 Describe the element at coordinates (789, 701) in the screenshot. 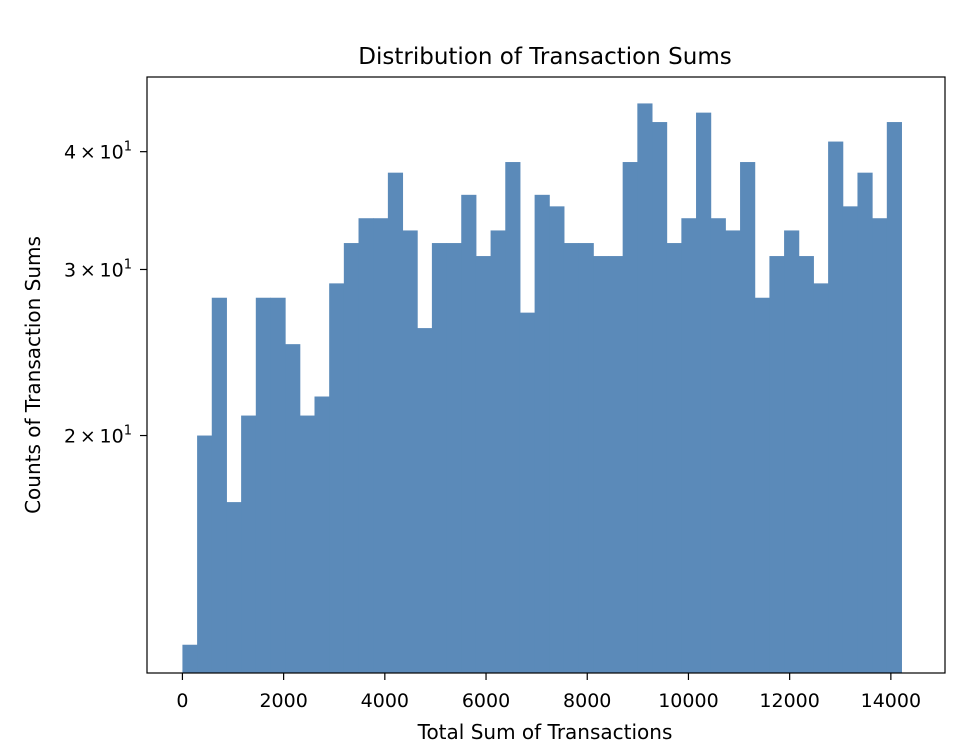

I see `x-tick-label: 12000` at that location.